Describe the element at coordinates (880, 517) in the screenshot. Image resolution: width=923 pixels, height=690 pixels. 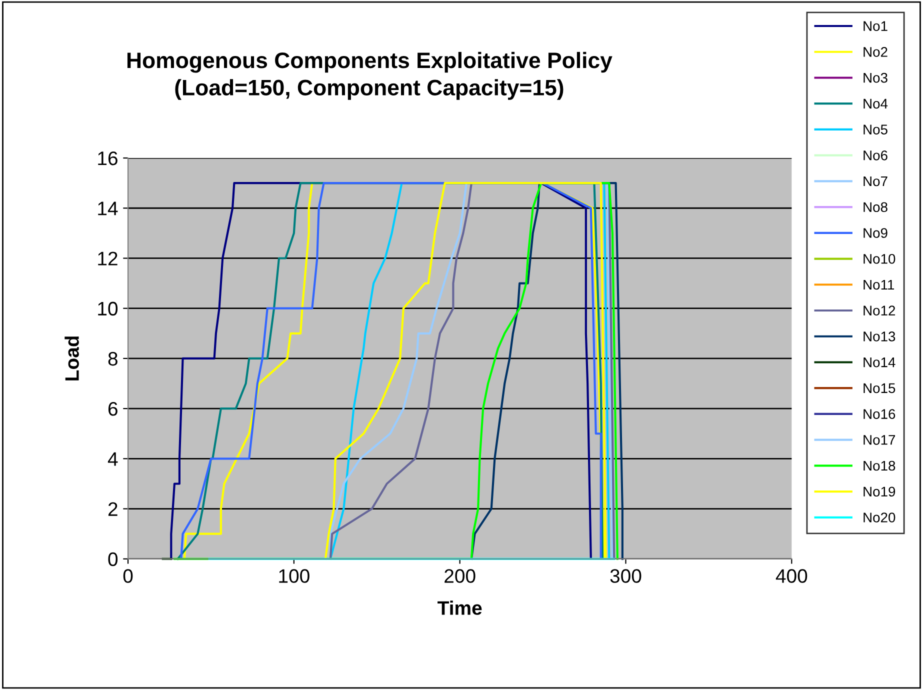
I see `legend-label: No20` at that location.